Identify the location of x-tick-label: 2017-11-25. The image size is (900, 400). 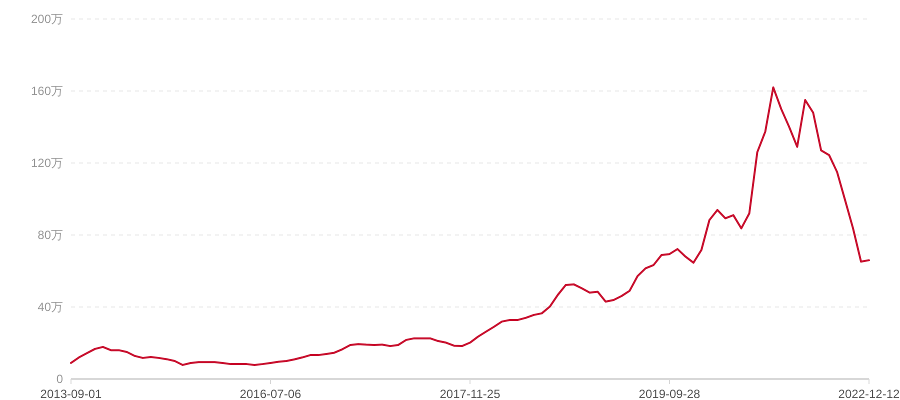
(470, 393).